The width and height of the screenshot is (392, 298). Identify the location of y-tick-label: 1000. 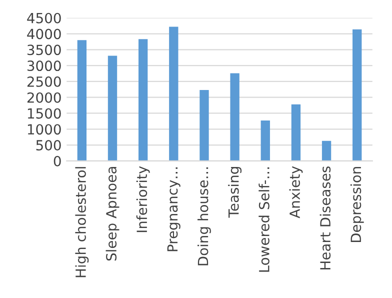
(44, 129).